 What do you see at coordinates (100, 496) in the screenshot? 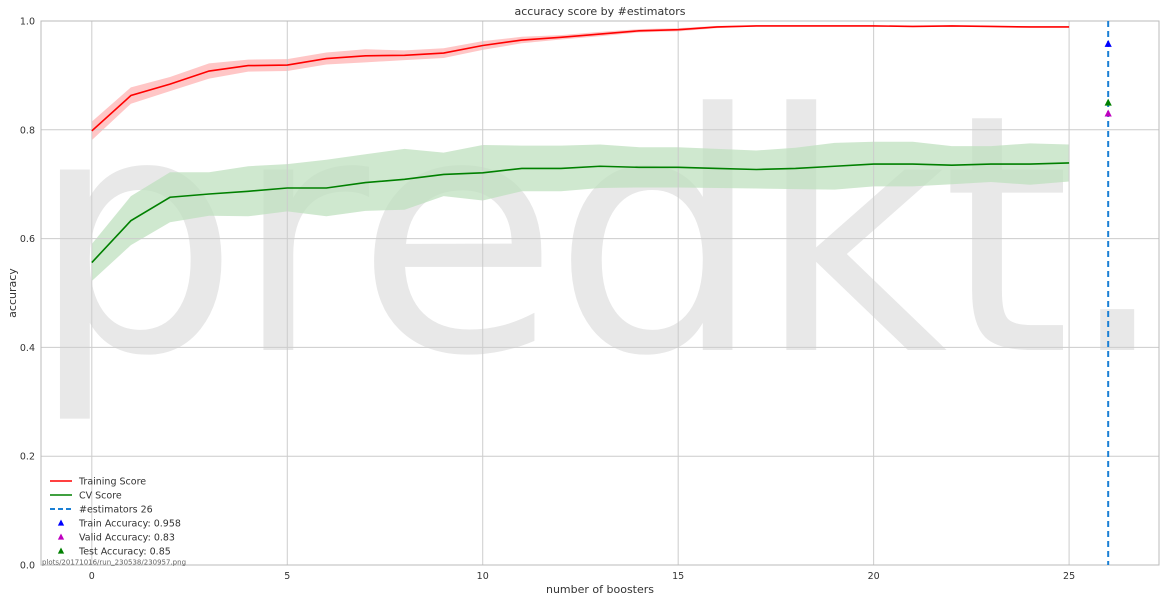
I see `legend-label: CV Score` at bounding box center [100, 496].